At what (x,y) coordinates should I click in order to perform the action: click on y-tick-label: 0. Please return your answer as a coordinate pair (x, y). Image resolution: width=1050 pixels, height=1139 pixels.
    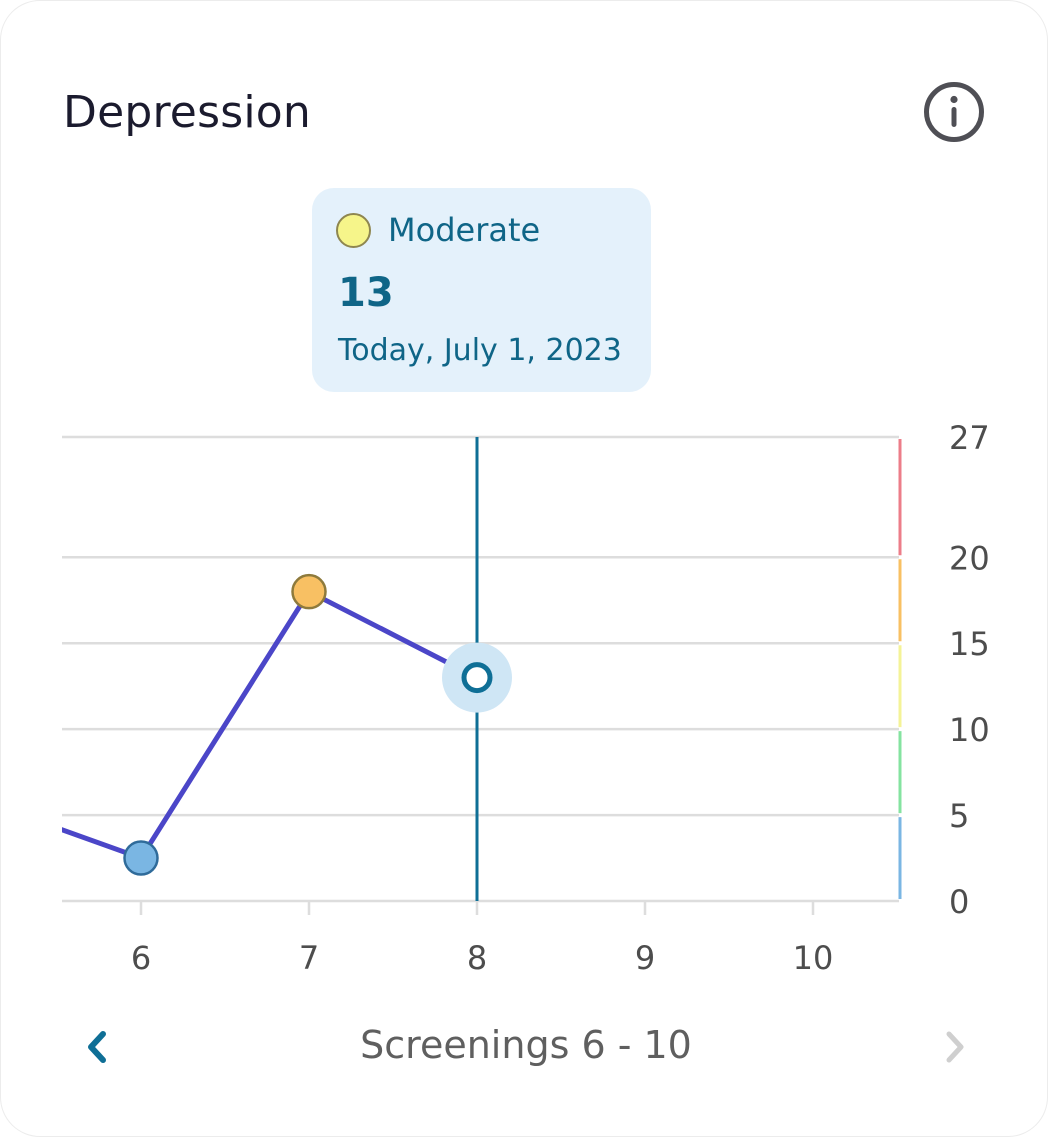
    Looking at the image, I should click on (959, 902).